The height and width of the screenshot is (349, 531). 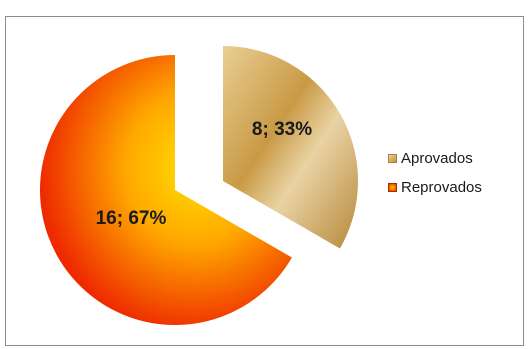 I want to click on legend: Aprovados Reprovados, so click(x=435, y=173).